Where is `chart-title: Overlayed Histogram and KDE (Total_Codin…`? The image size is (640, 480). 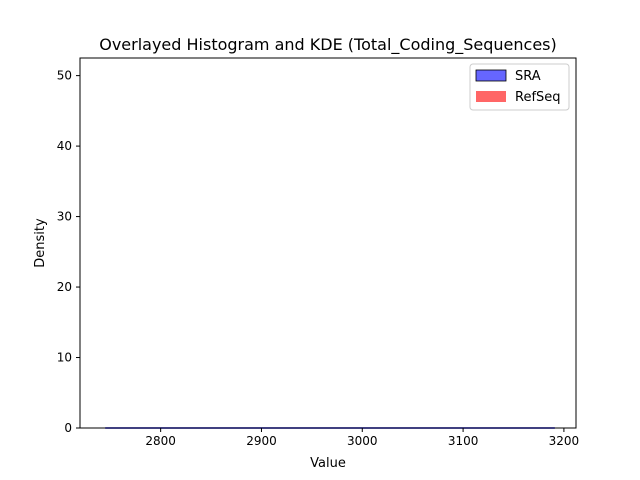 chart-title: Overlayed Histogram and KDE (Total_Codin… is located at coordinates (328, 45).